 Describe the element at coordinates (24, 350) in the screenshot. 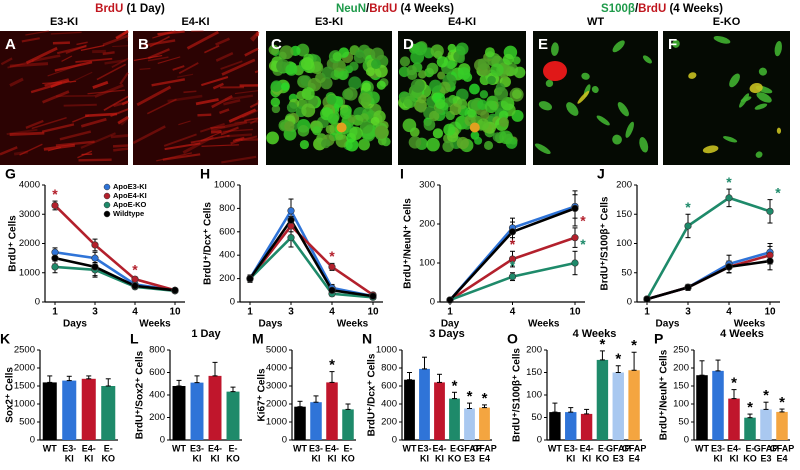

I see `y-tick-label: 2500` at that location.